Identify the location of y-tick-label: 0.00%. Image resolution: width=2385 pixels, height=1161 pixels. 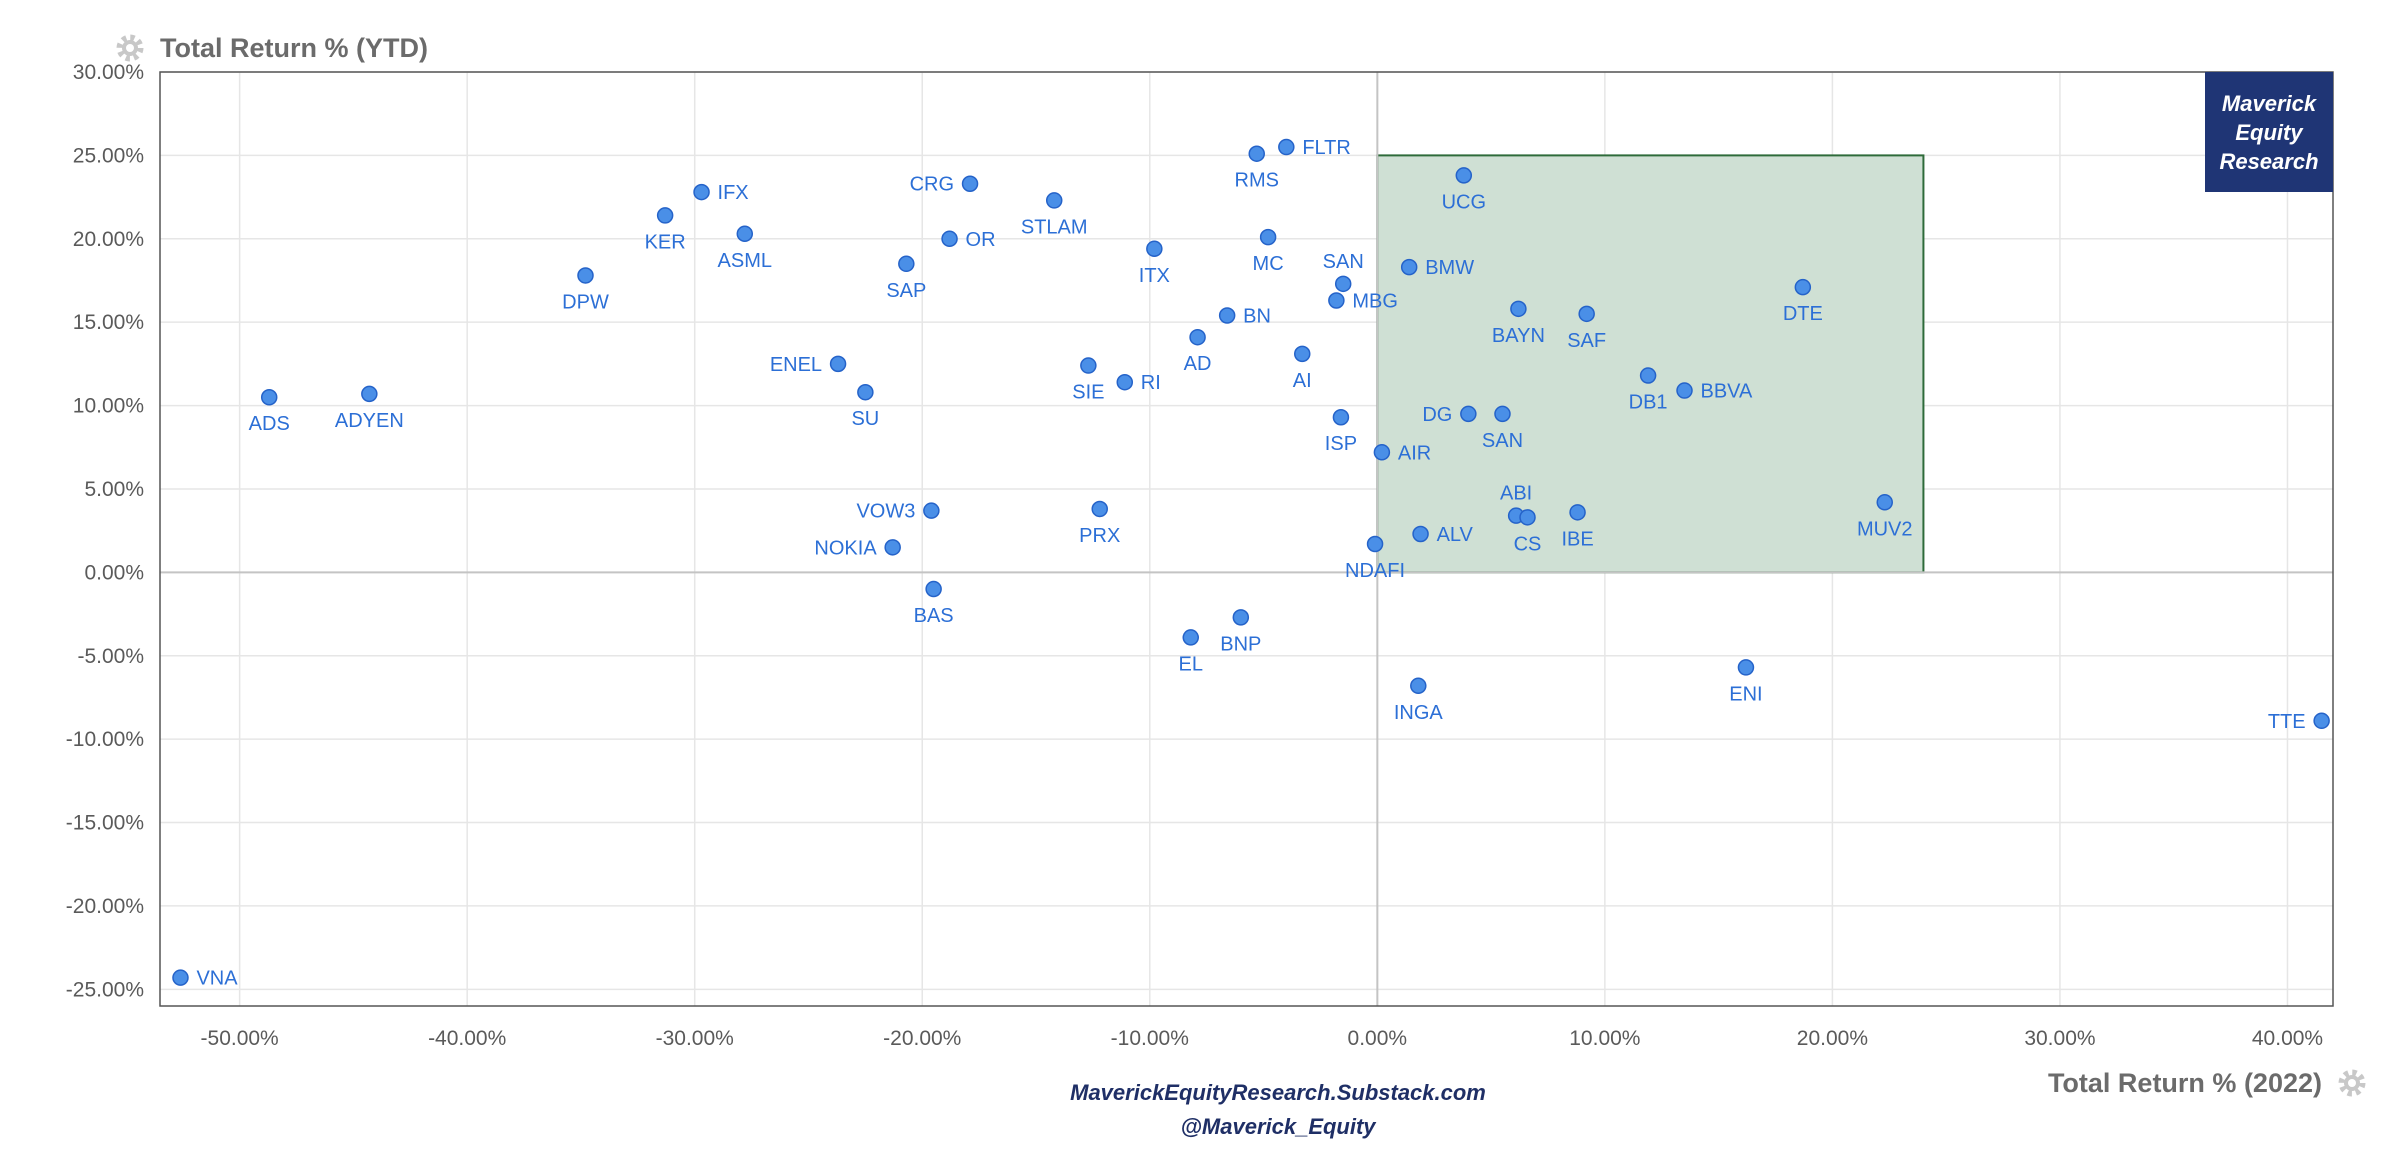
(114, 572).